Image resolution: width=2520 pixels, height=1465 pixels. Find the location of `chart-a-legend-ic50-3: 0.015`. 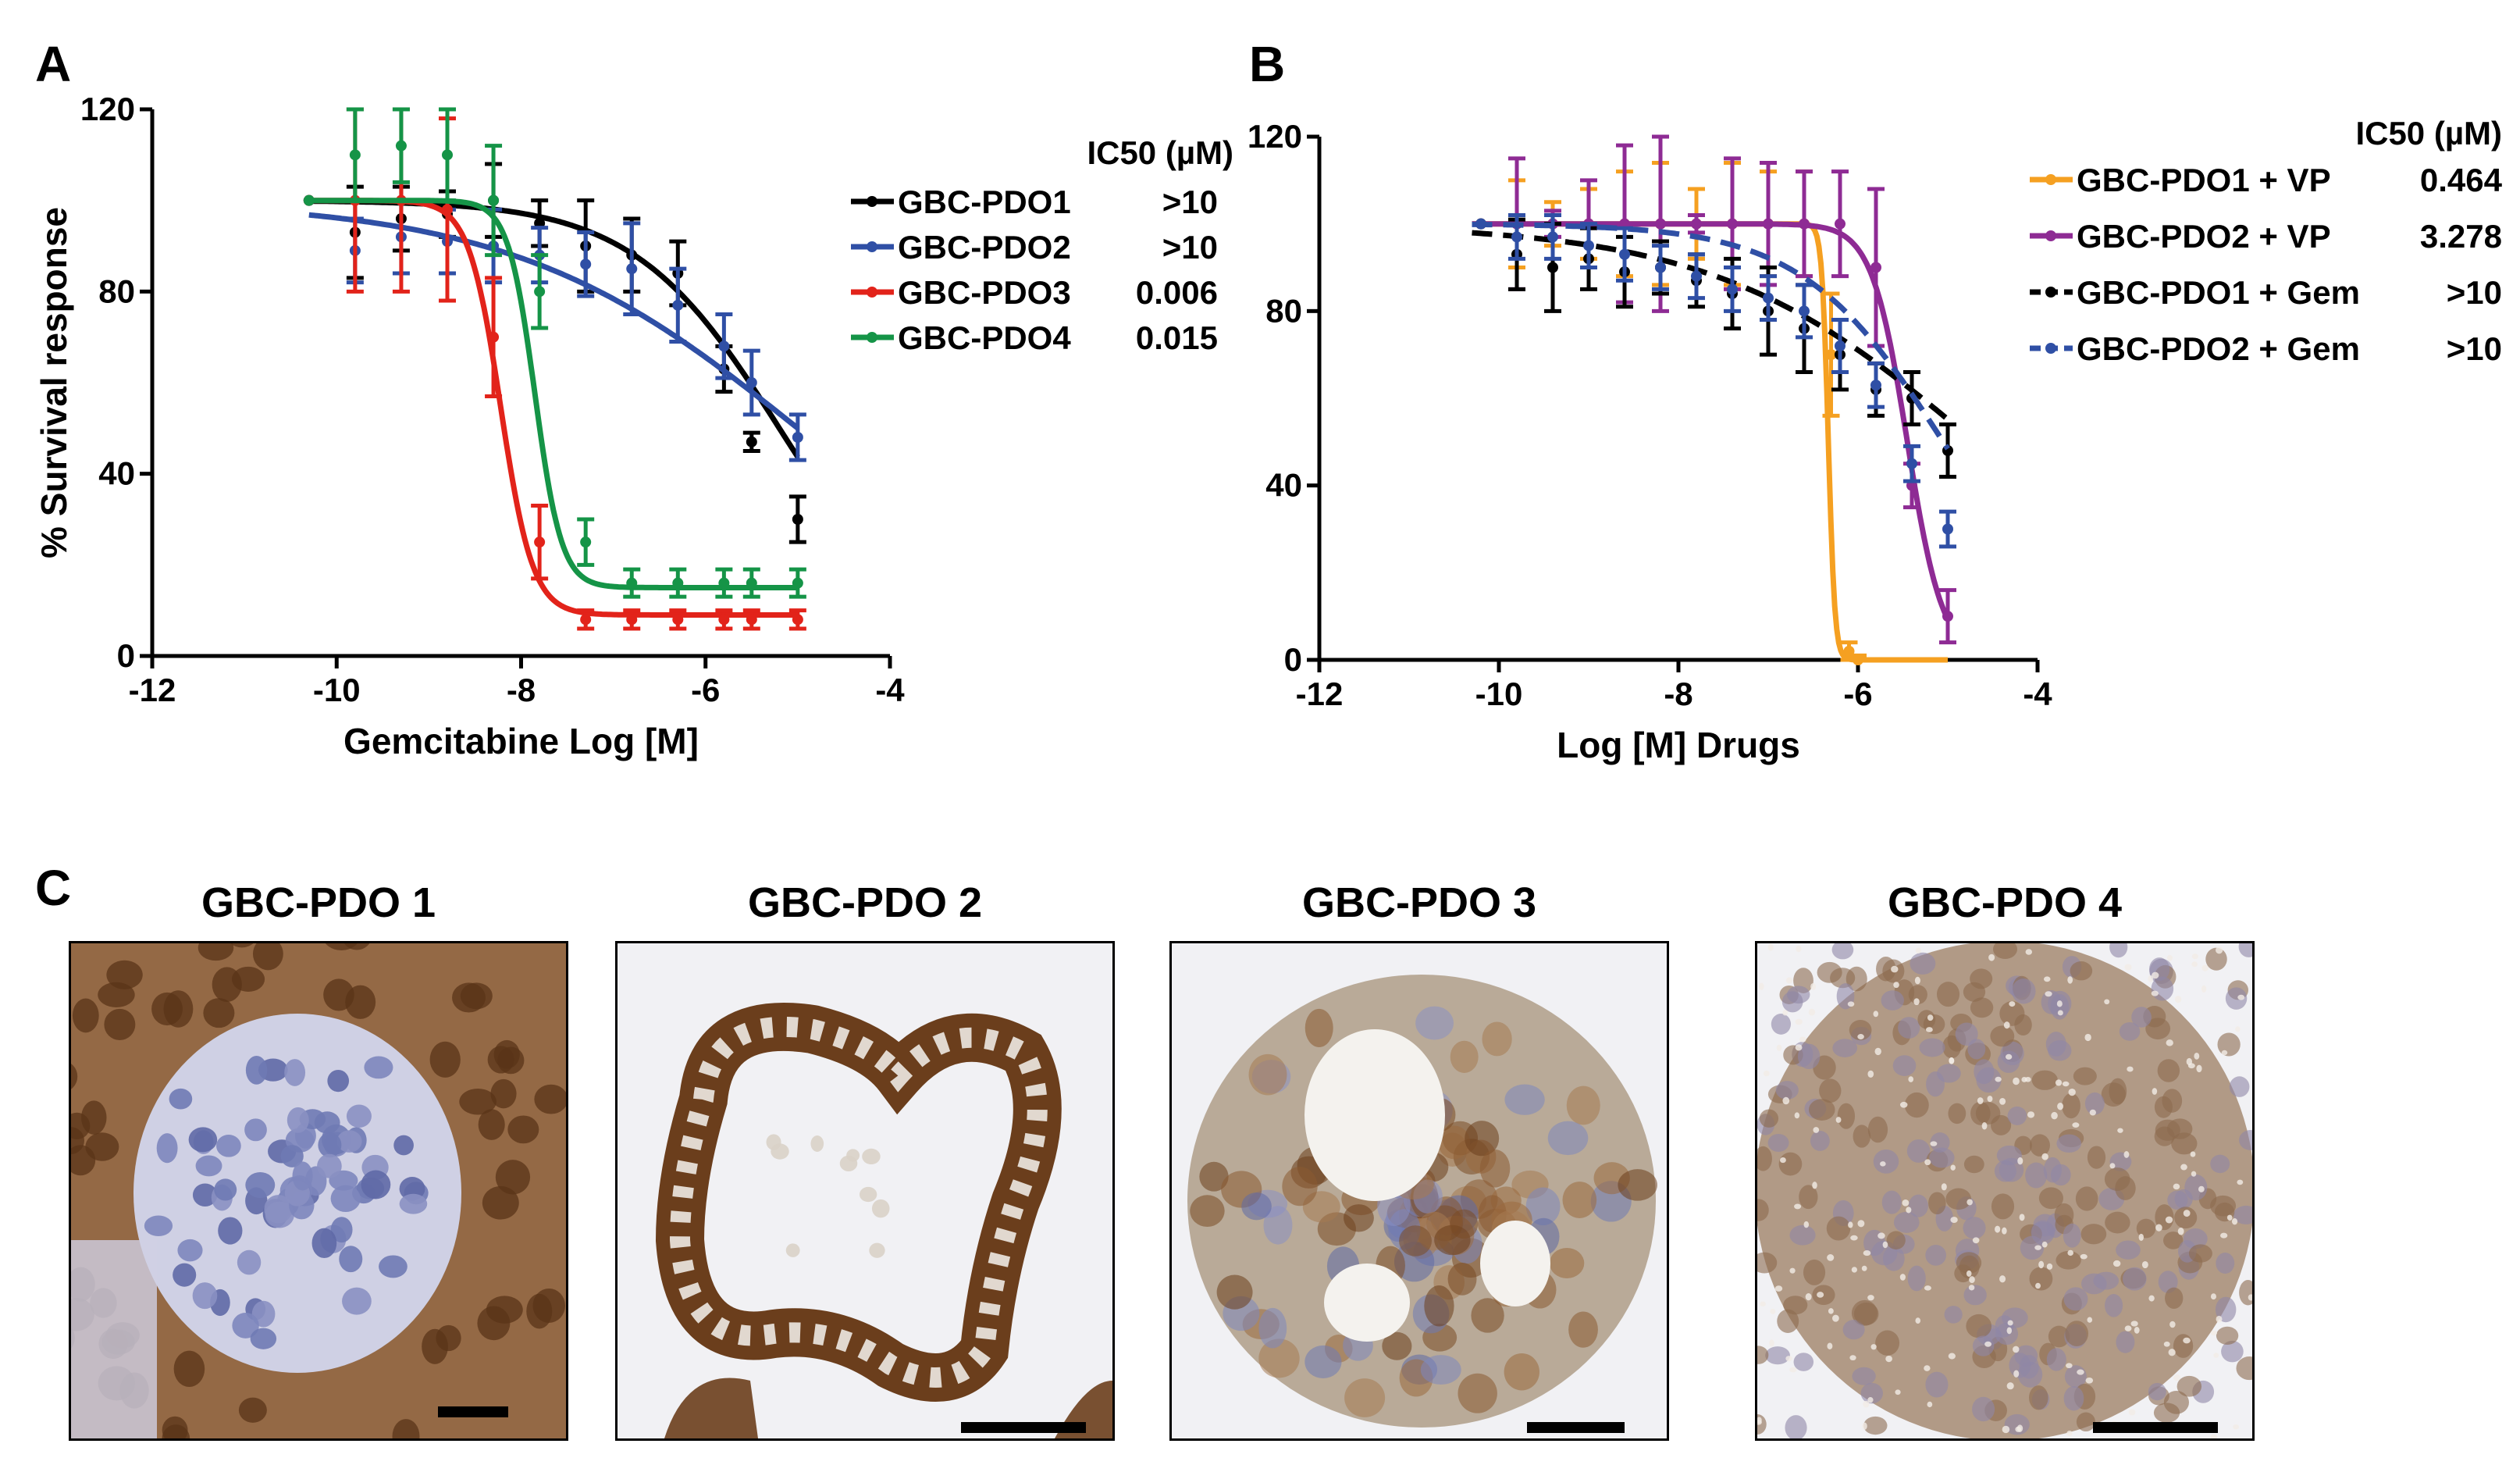

chart-a-legend-ic50-3: 0.015 is located at coordinates (1177, 337).